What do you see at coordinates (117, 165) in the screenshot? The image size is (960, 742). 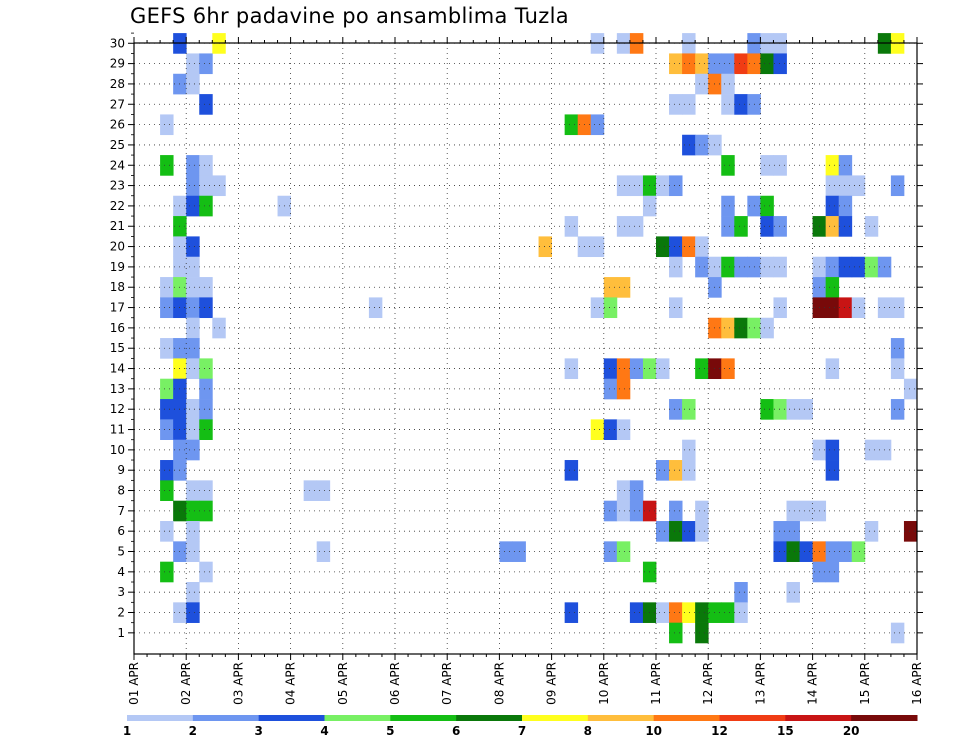 I see `y-tick-label: 24` at bounding box center [117, 165].